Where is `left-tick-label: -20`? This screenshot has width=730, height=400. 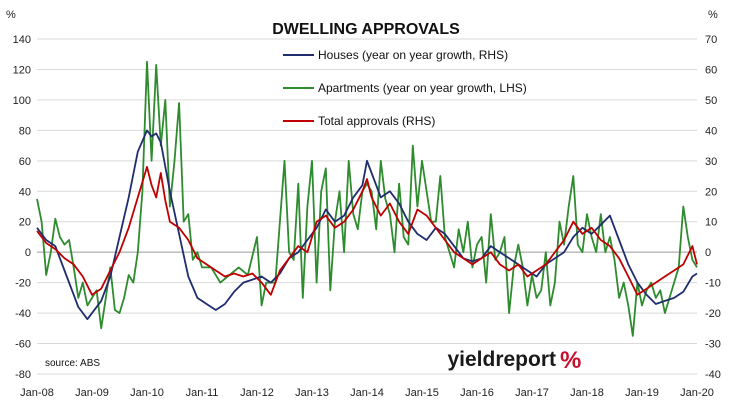 left-tick-label: -20 is located at coordinates (23, 284).